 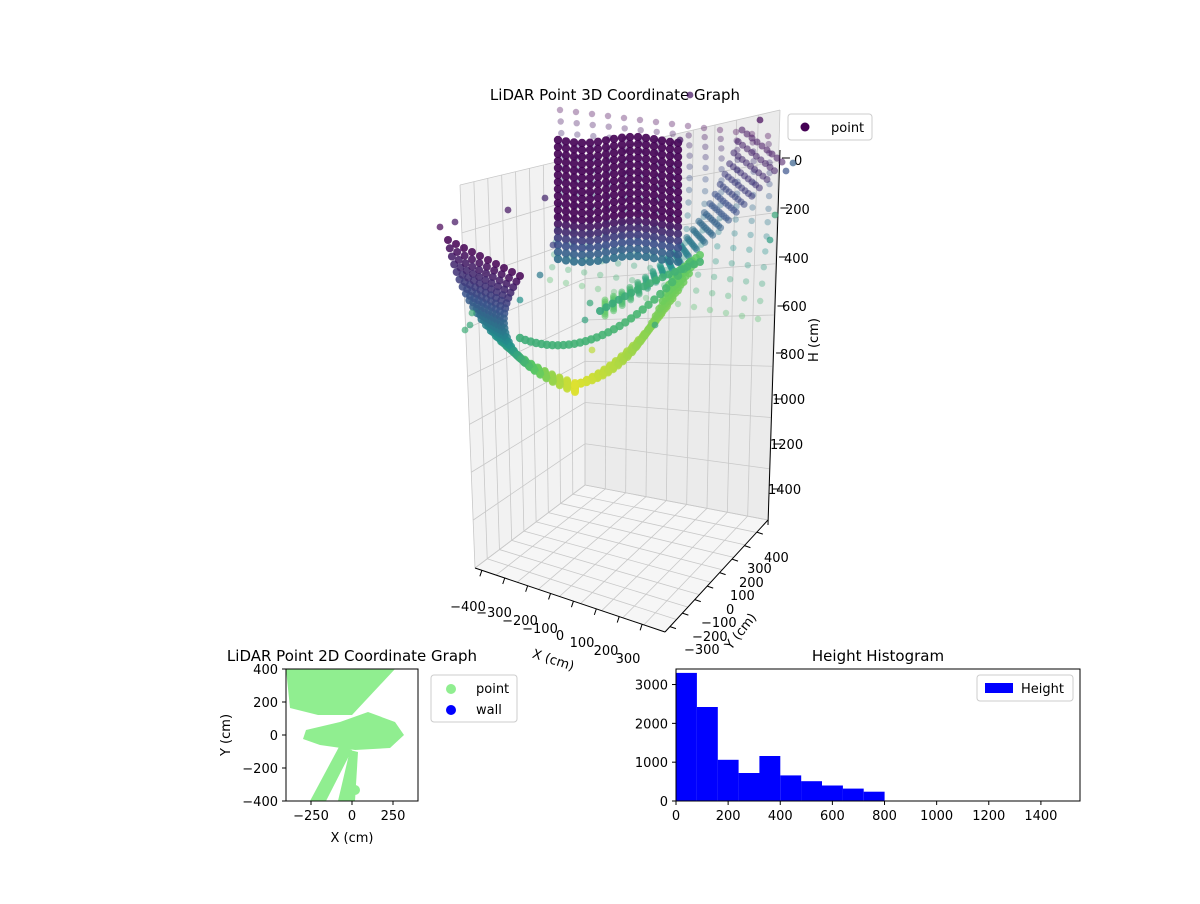 I want to click on x-tick, so click(x=527, y=588).